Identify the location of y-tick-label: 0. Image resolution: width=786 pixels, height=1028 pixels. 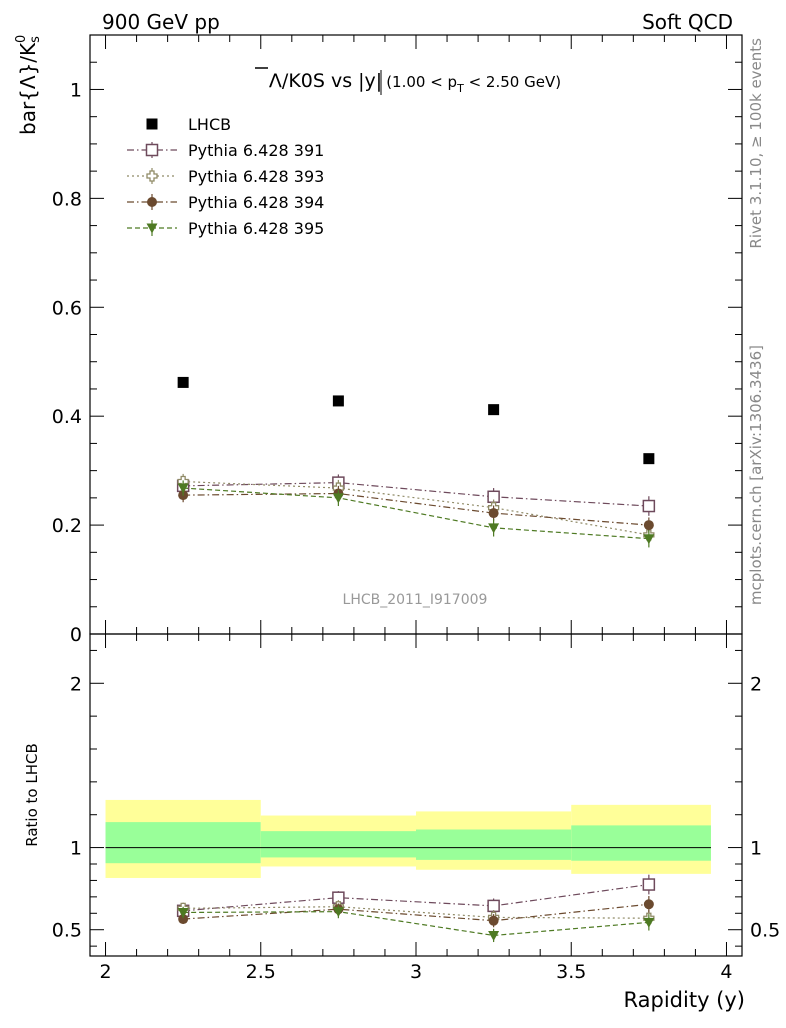
(76, 635).